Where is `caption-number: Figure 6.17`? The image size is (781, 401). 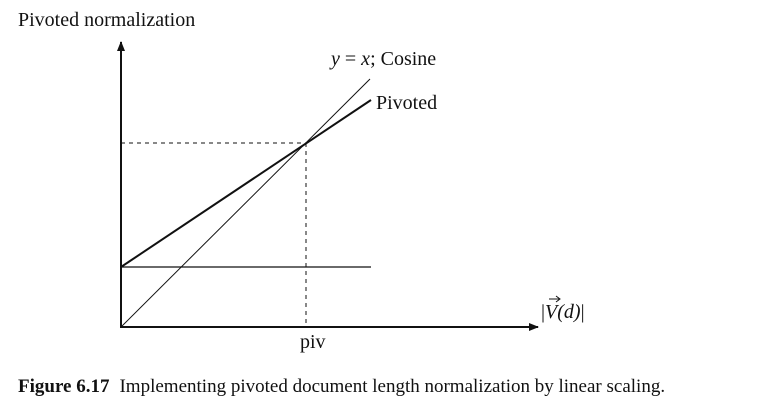 caption-number: Figure 6.17 is located at coordinates (64, 386).